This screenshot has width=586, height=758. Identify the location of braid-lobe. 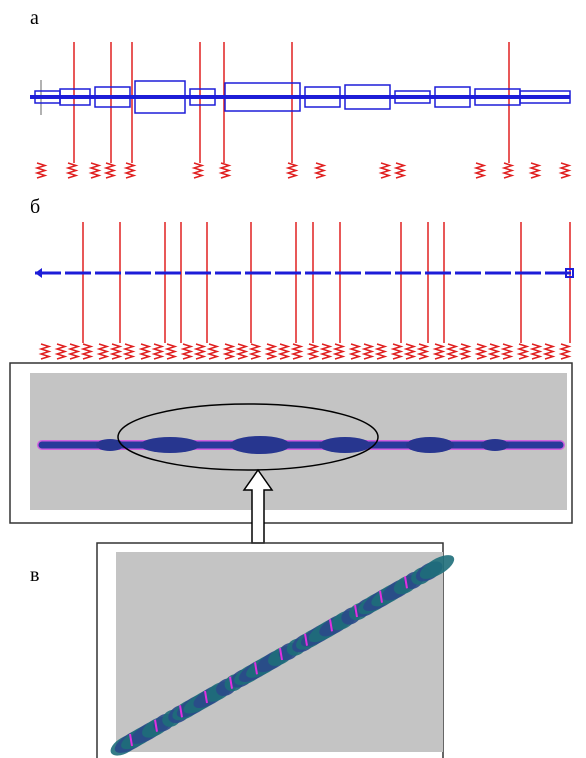
(437, 567).